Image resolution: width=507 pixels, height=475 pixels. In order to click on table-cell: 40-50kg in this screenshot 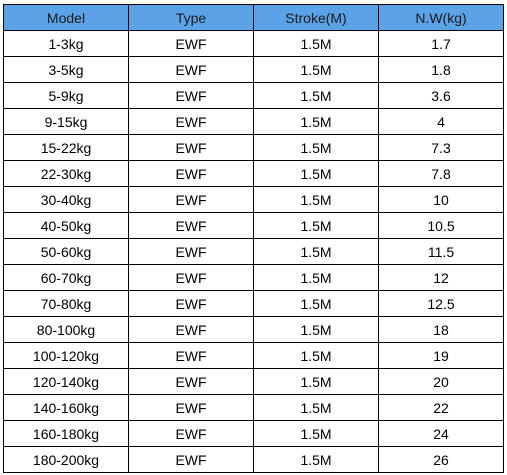, I will do `click(66, 225)`.